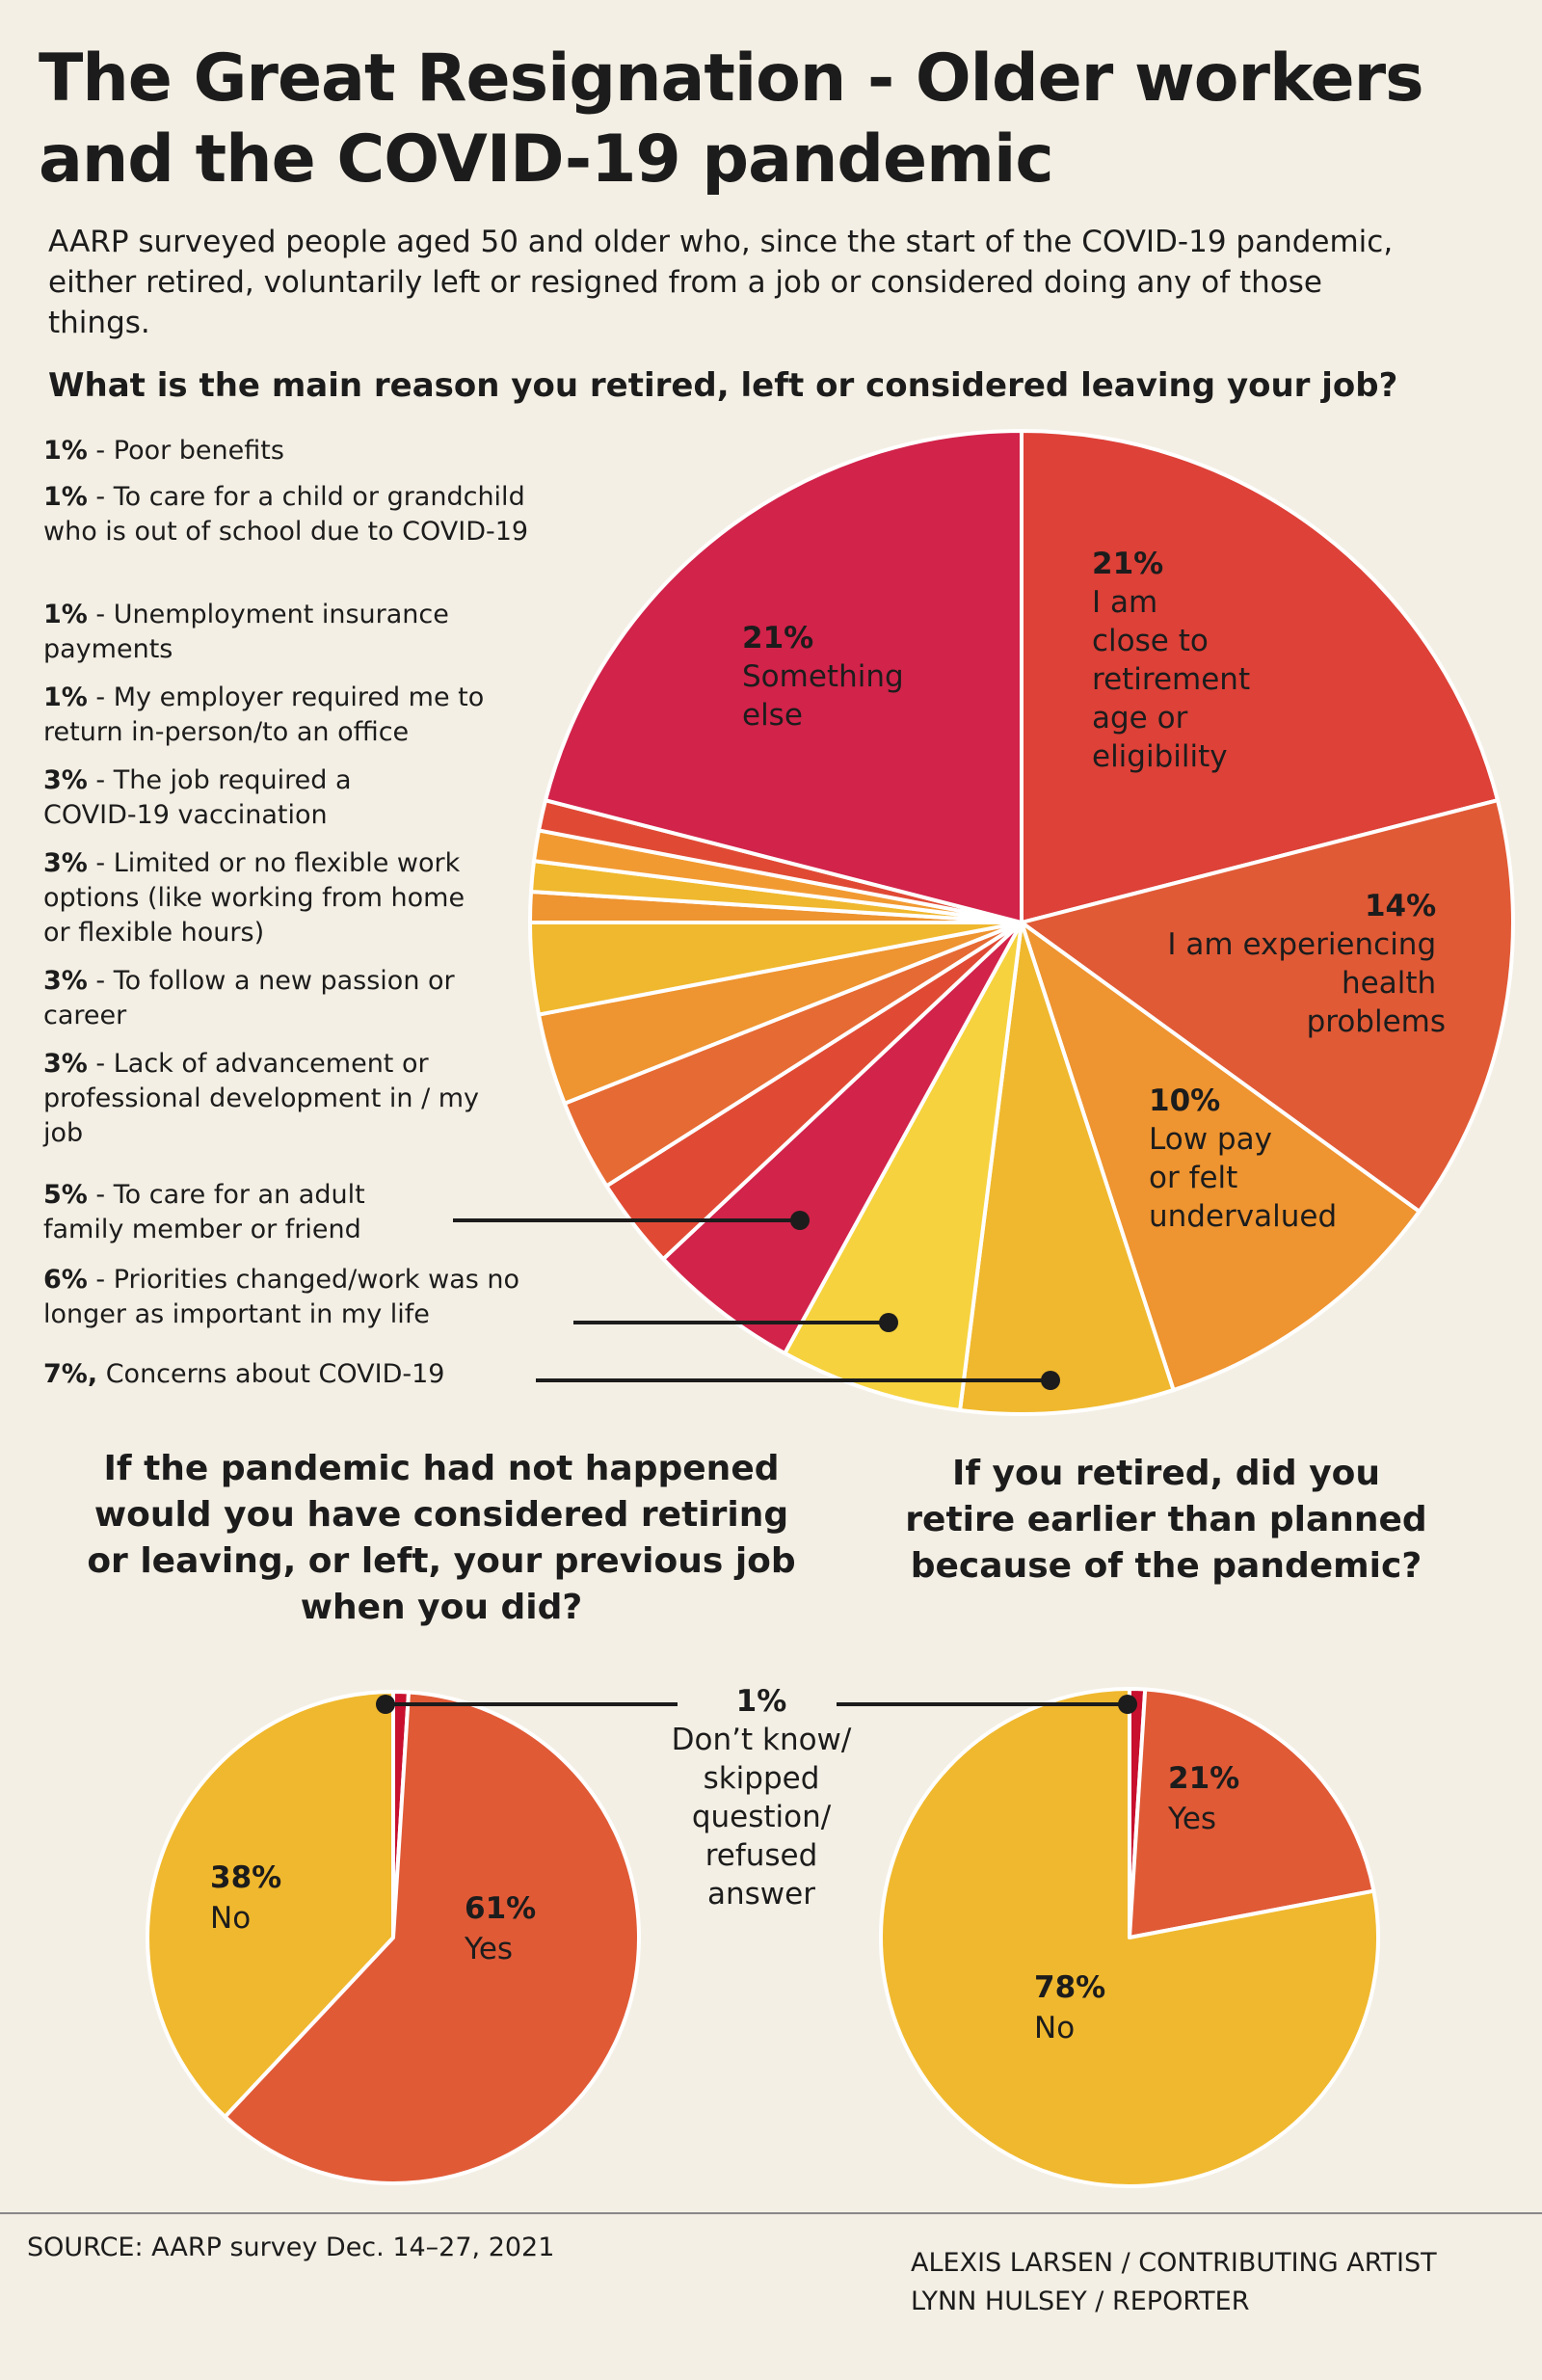  Describe the element at coordinates (246, 632) in the screenshot. I see `legend-text: - Unemployment insurance payments` at that location.